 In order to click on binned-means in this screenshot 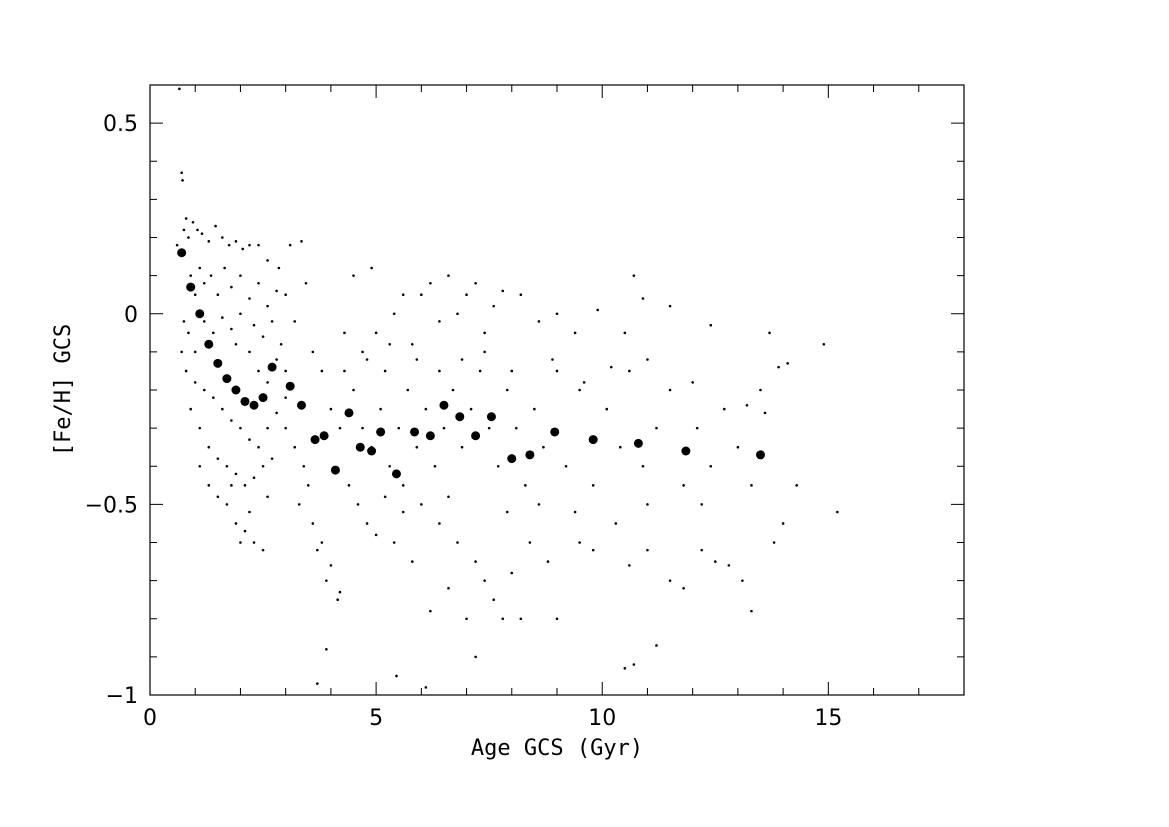, I will do `click(471, 363)`.